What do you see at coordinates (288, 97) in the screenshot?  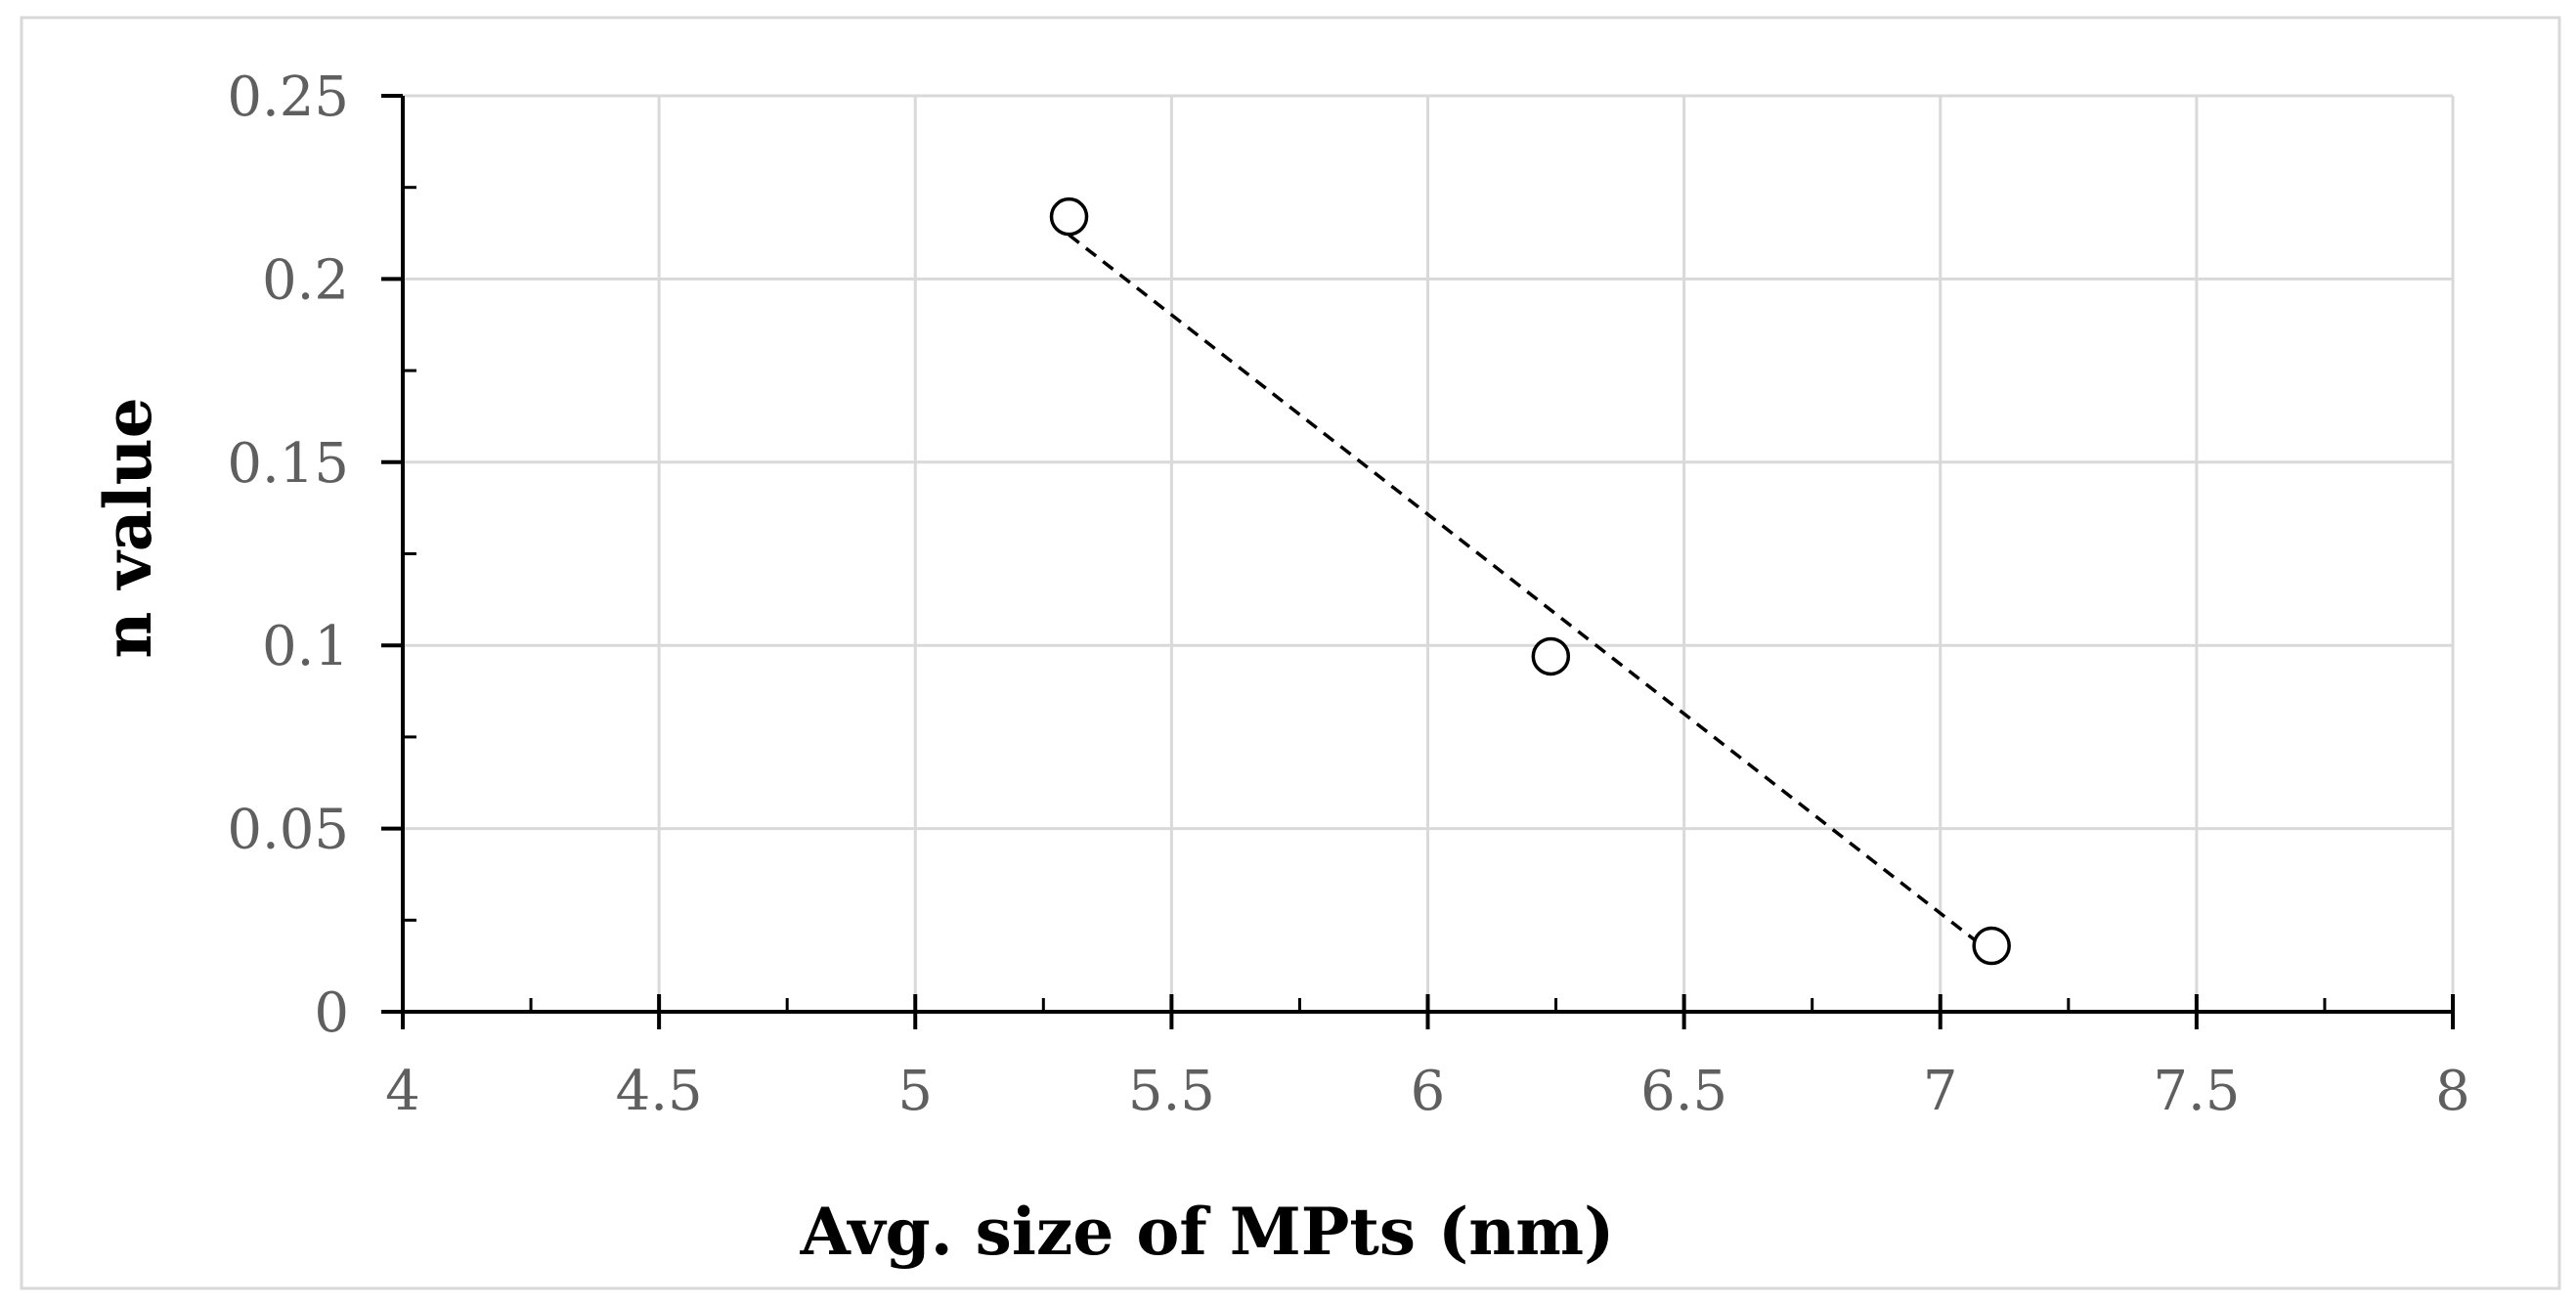 I see `y-tick-label: 0.25` at bounding box center [288, 97].